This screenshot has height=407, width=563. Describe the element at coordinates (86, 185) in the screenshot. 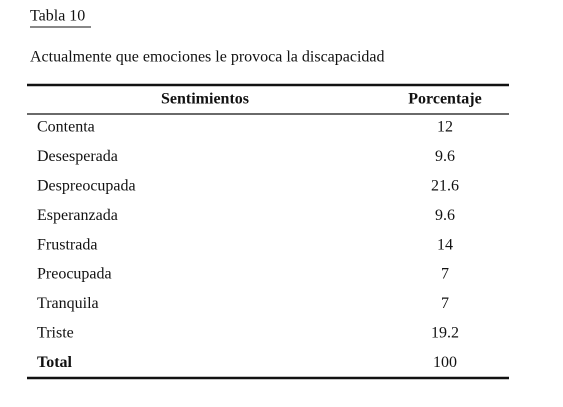

I see `row-label: Despreocupada` at that location.